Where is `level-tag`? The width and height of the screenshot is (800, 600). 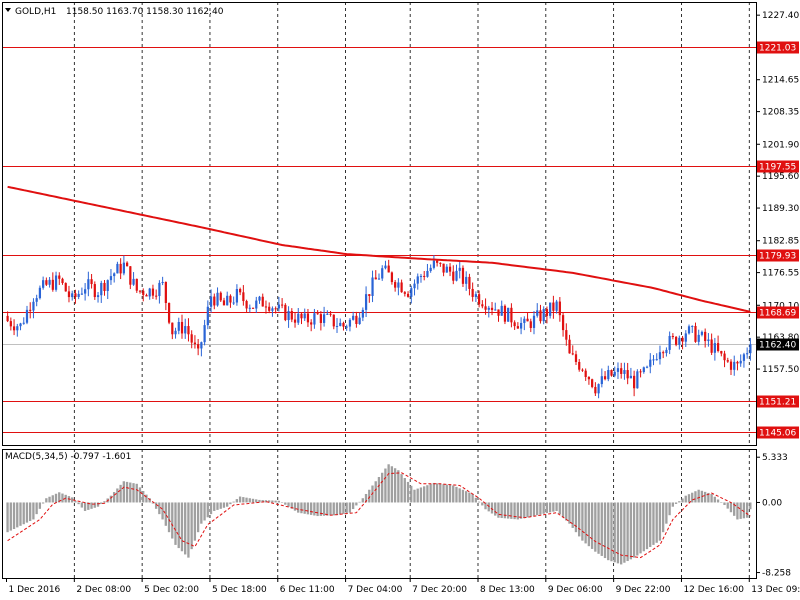 level-tag is located at coordinates (778, 166).